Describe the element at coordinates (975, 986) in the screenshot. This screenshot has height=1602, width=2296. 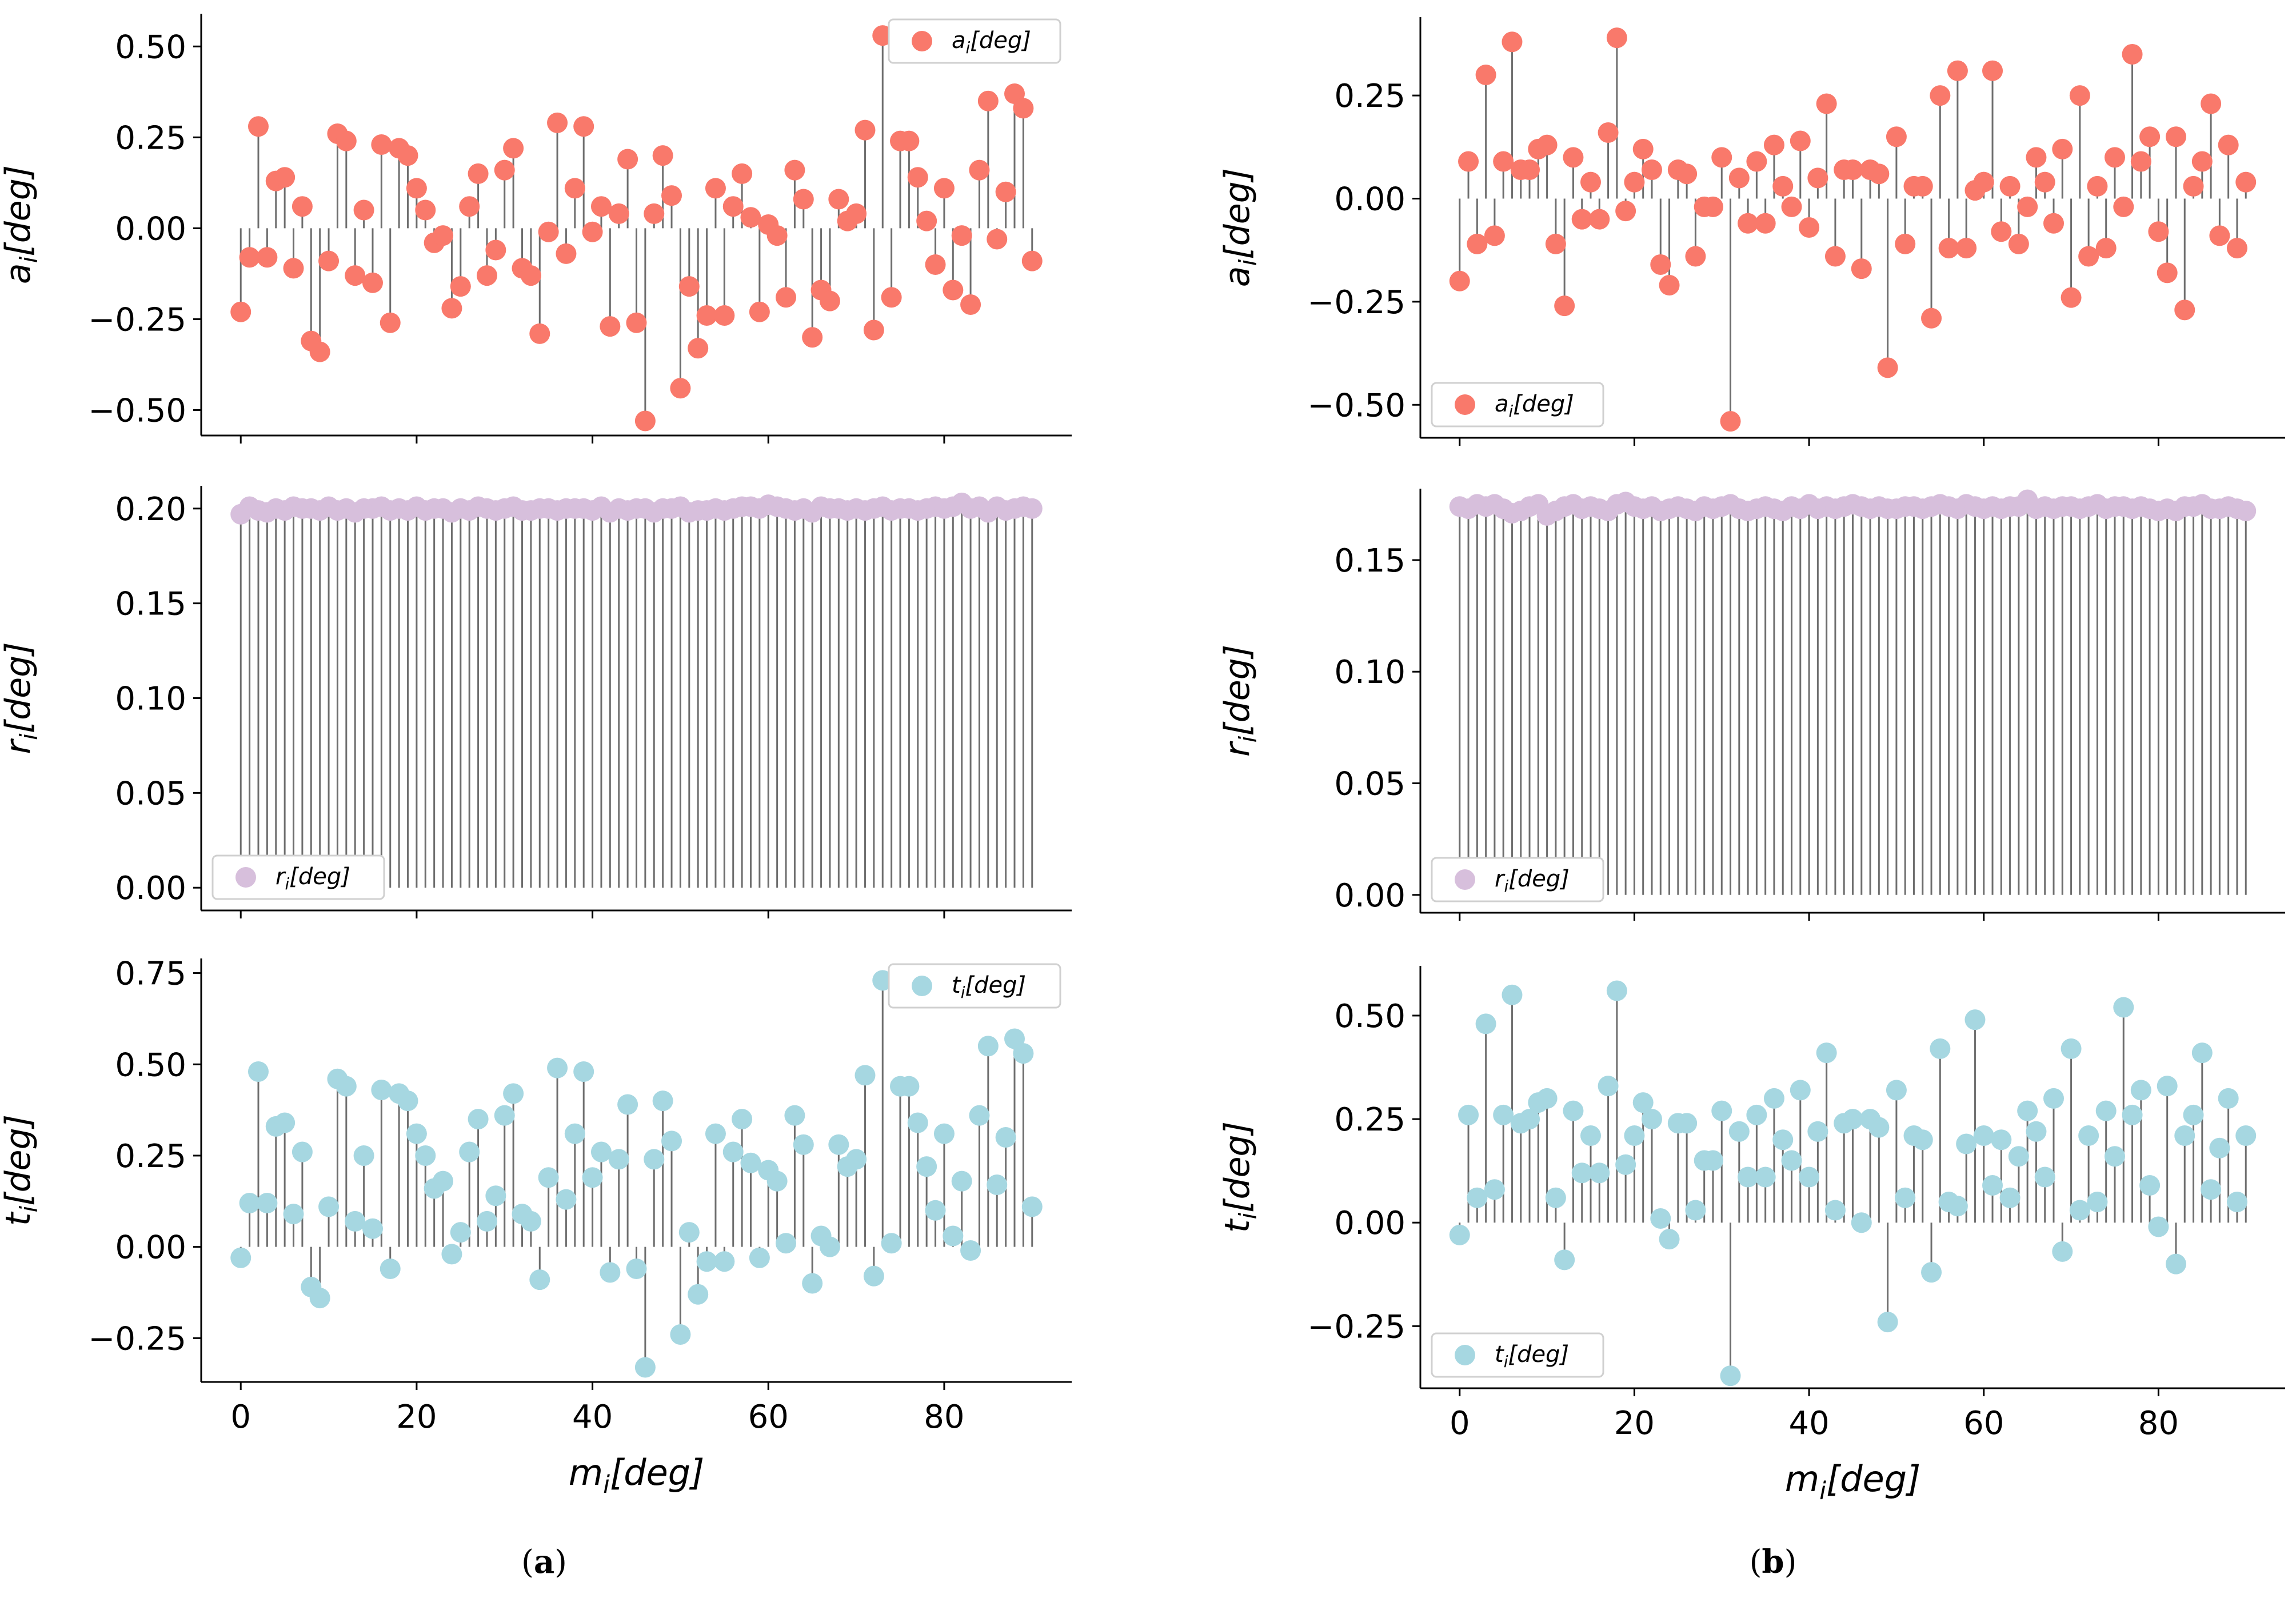
I see `legend-box` at that location.